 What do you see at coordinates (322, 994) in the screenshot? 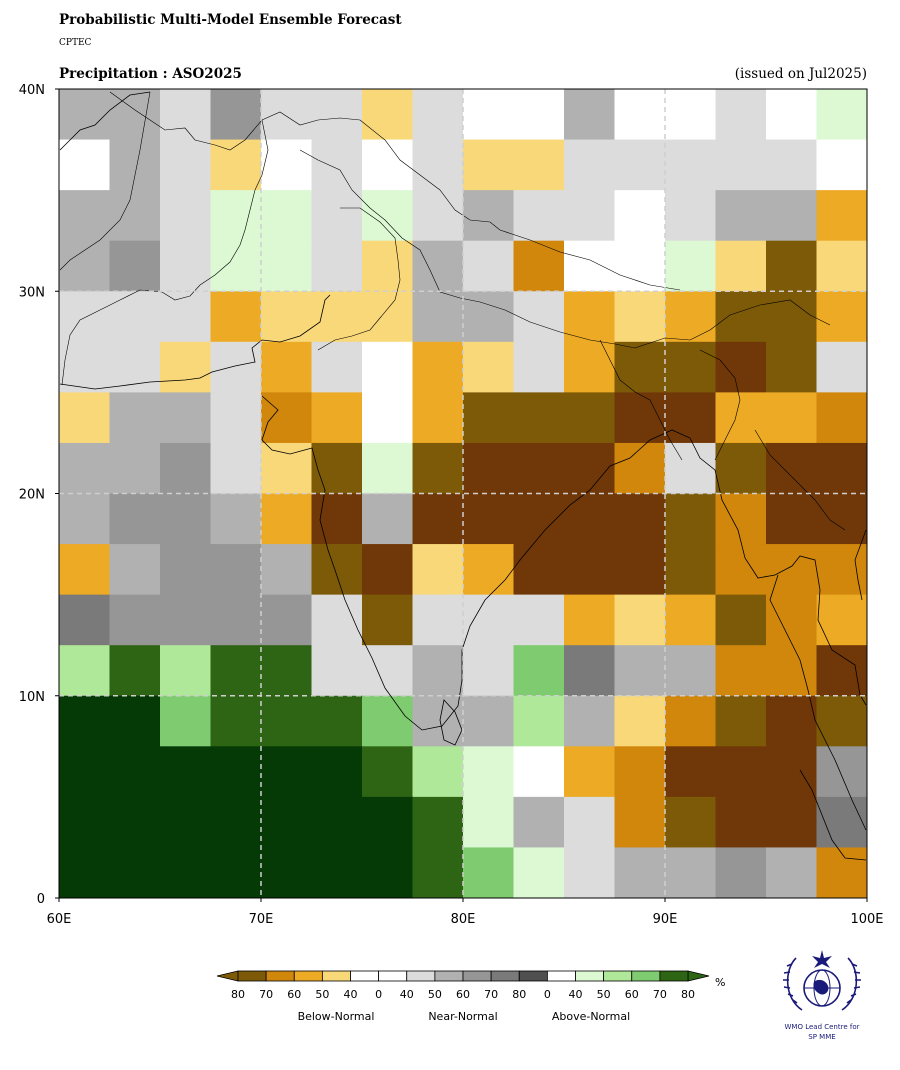
I see `colorbar-tick-label: 50` at bounding box center [322, 994].